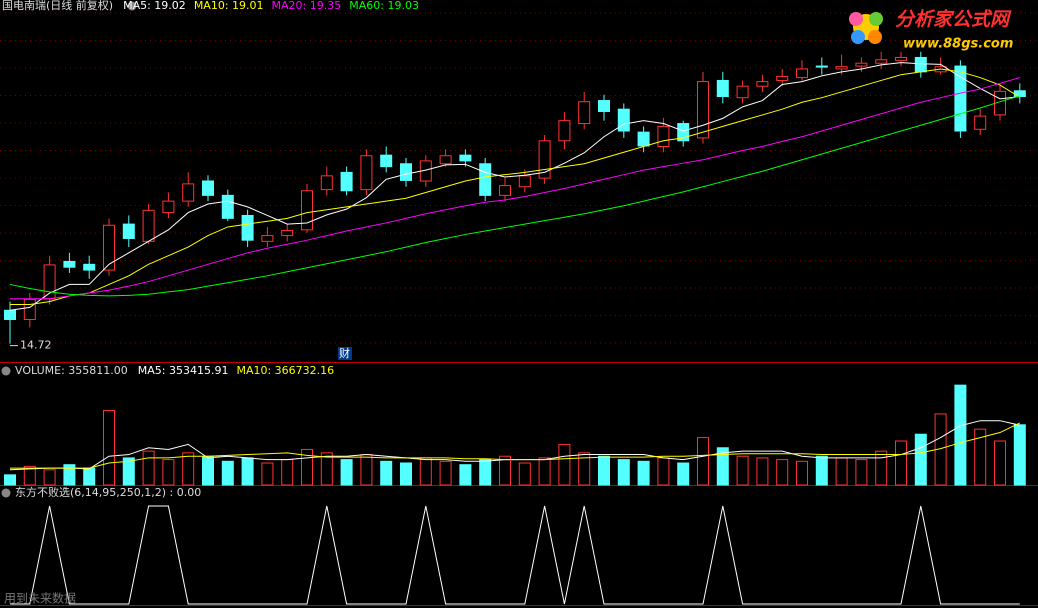 The image size is (1038, 608). What do you see at coordinates (183, 370) in the screenshot?
I see `legend-item: MA5: 353415.91` at bounding box center [183, 370].